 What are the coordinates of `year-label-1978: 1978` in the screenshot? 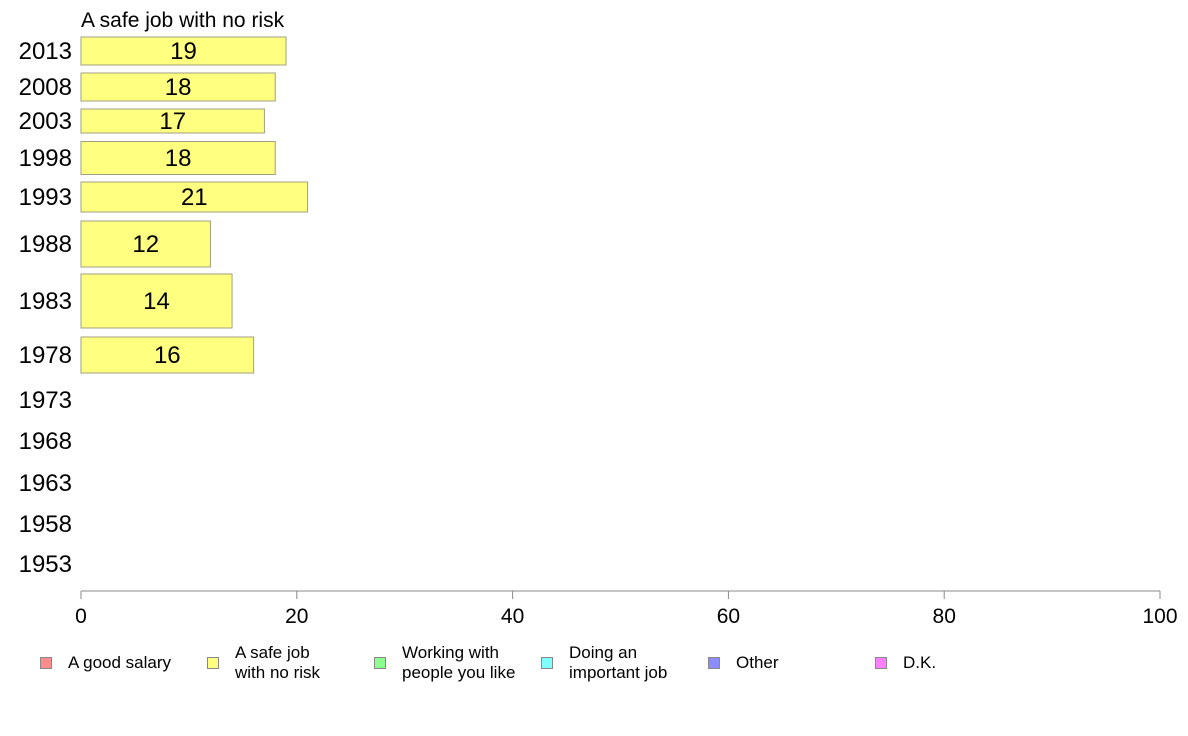 It's located at (45, 355).